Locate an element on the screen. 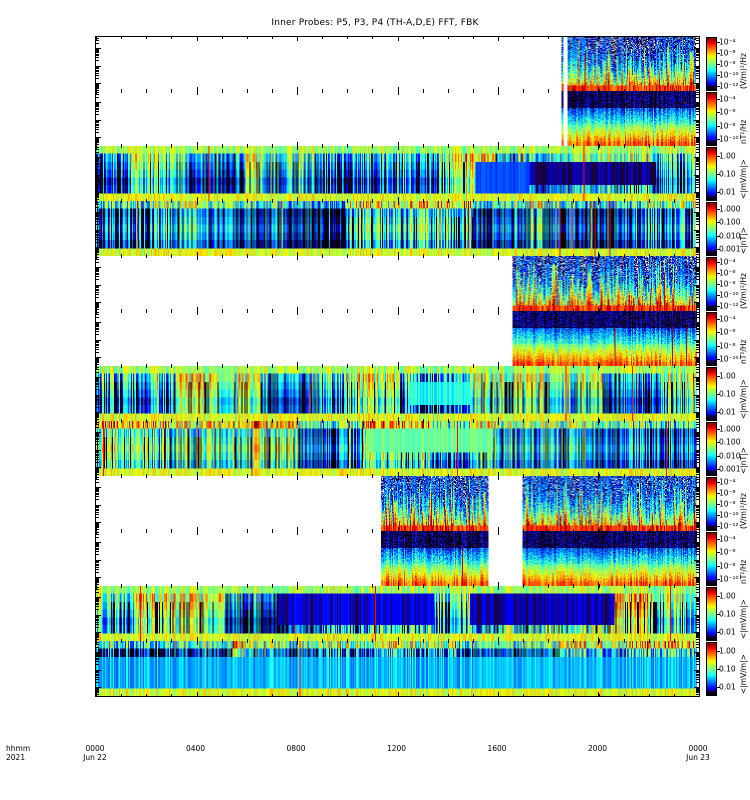 This screenshot has height=800, width=750. panel-thd-fbk-scm1: thdfbkscm1100010010 is located at coordinates (397, 449).